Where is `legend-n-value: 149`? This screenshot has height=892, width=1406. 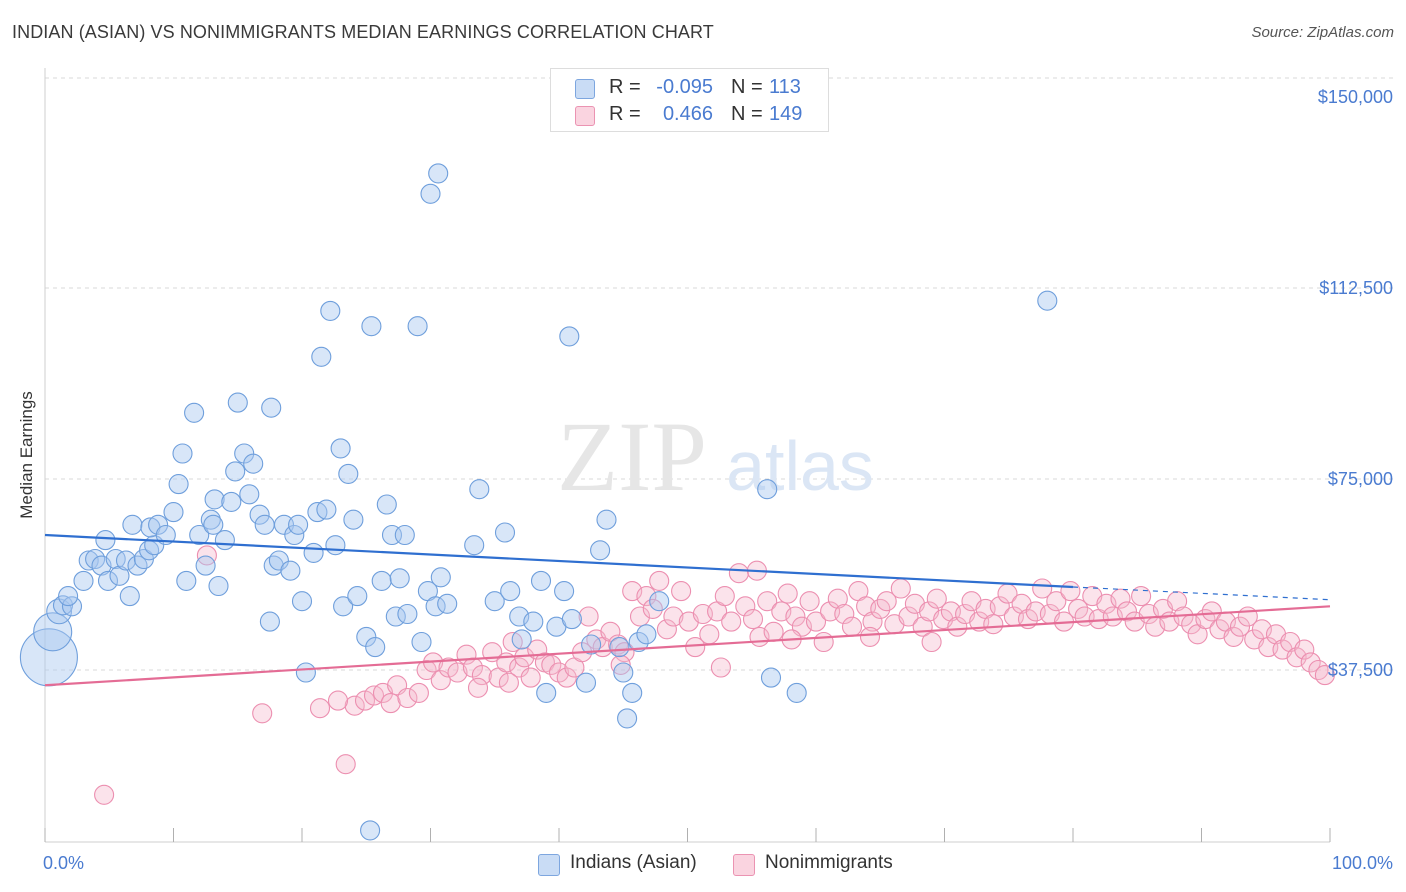 legend-n-value: 149 is located at coordinates (786, 114).